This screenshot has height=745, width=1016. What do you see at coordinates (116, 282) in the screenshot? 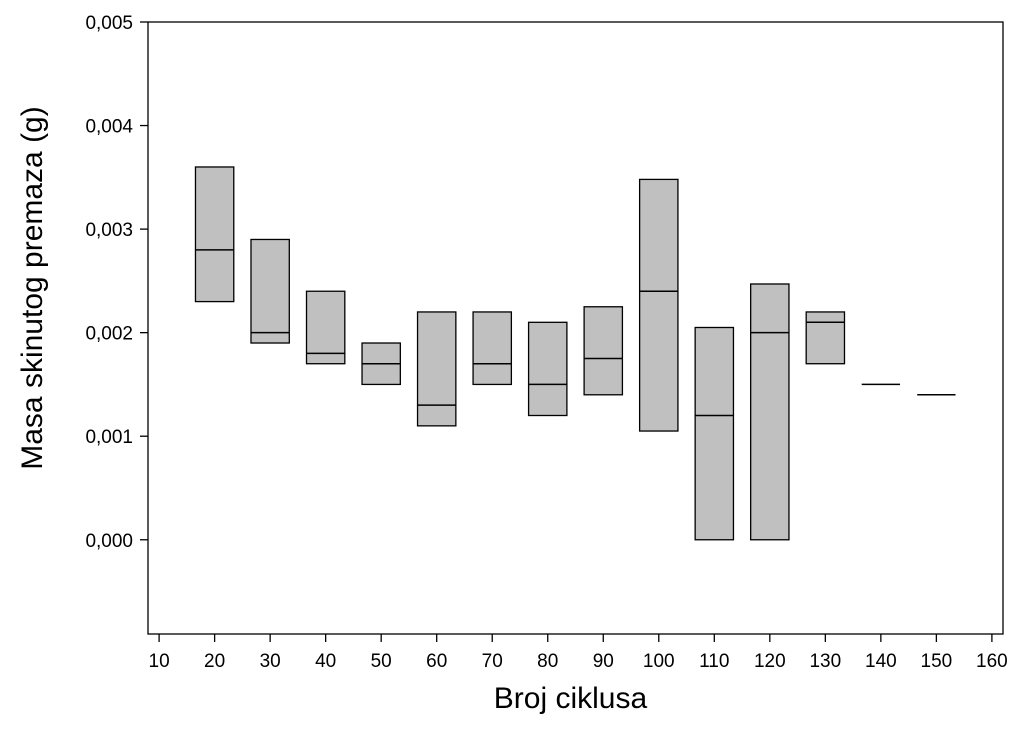
I see `y-axis: 0,000 0,001 0,002 0,003 0,004 0,005` at bounding box center [116, 282].